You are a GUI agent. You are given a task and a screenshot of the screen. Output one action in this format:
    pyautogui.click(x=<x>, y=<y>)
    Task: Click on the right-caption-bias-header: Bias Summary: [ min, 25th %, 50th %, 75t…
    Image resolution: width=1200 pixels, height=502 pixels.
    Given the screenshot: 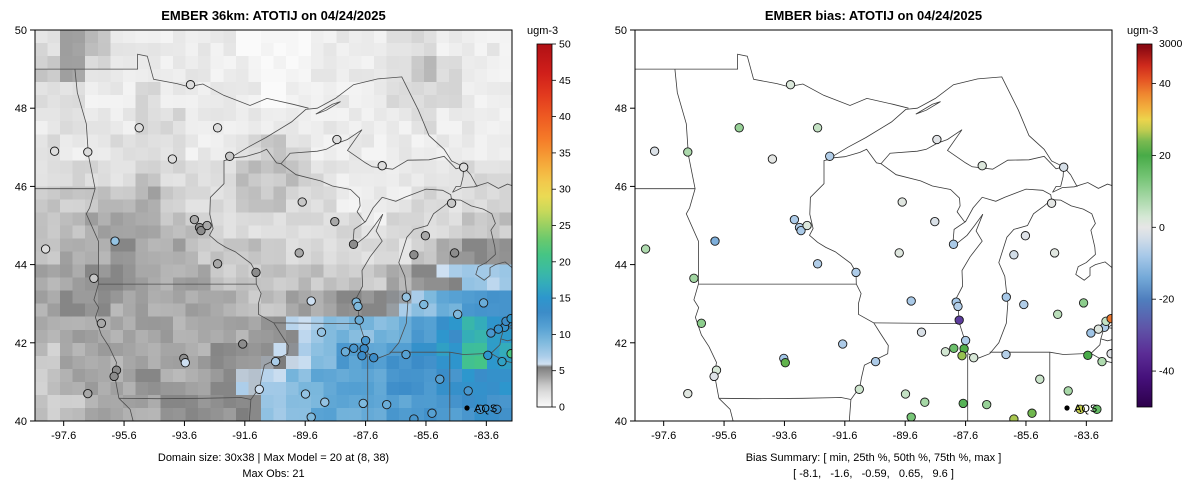 What is the action you would take?
    pyautogui.click(x=873, y=458)
    